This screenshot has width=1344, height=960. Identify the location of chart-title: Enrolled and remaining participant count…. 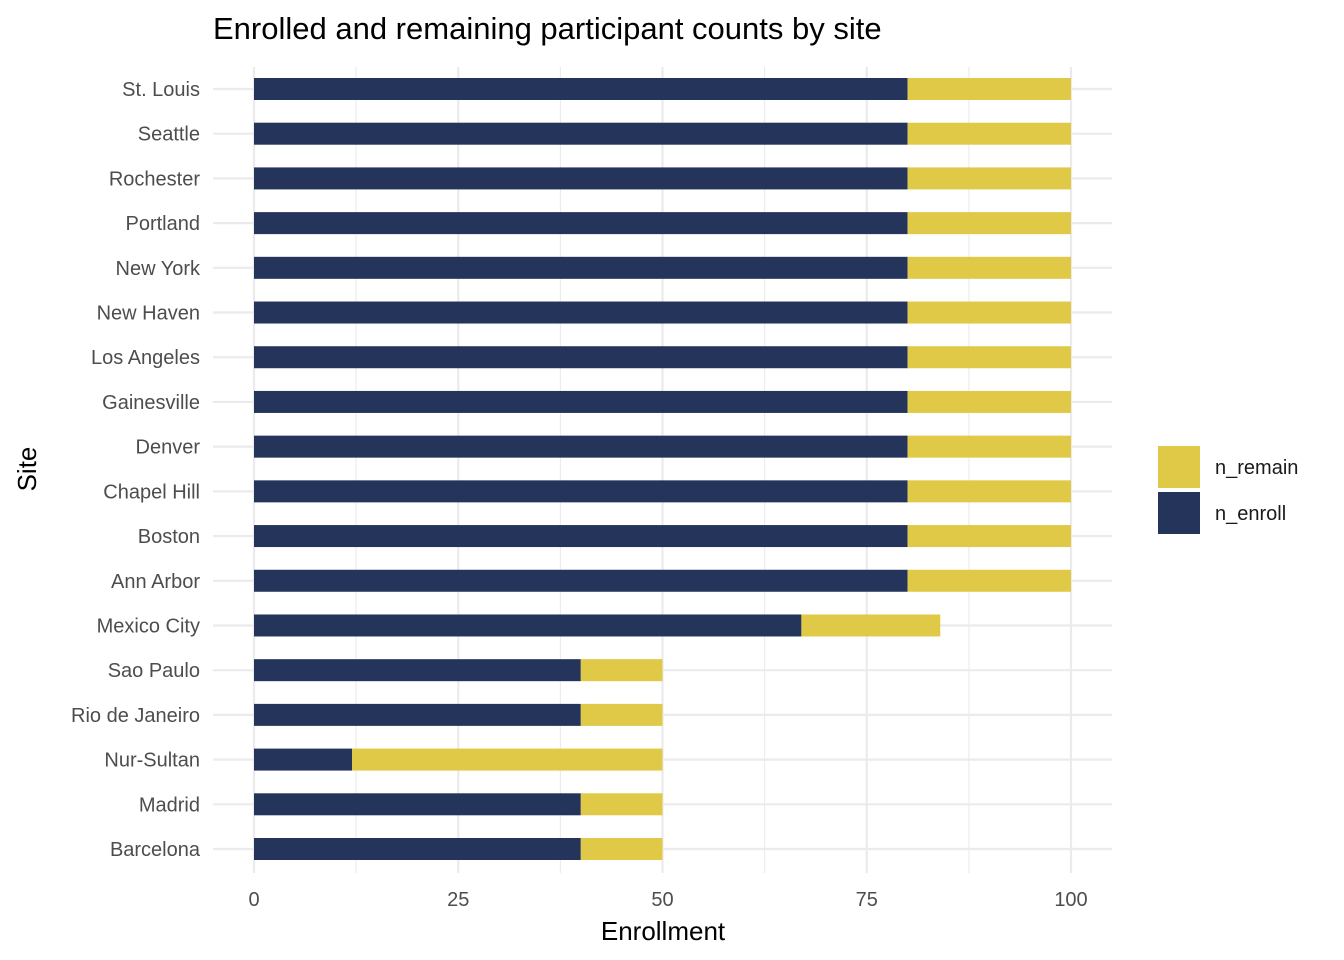
(547, 28).